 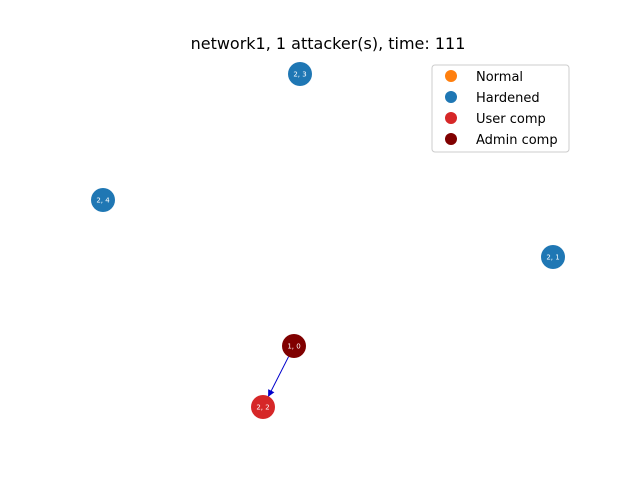 What do you see at coordinates (499, 77) in the screenshot?
I see `legend-label-normal: Normal` at bounding box center [499, 77].